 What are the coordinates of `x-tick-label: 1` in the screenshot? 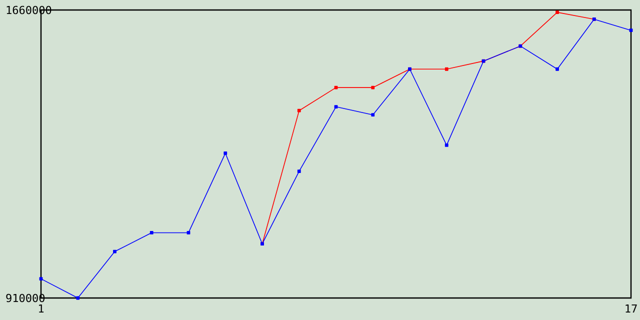 It's located at (41, 308).